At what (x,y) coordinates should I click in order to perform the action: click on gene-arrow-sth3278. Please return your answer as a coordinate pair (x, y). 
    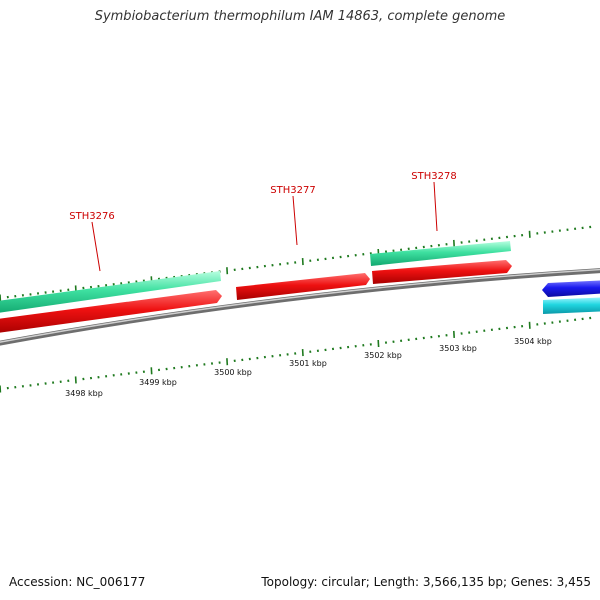
    Looking at the image, I should click on (442, 272).